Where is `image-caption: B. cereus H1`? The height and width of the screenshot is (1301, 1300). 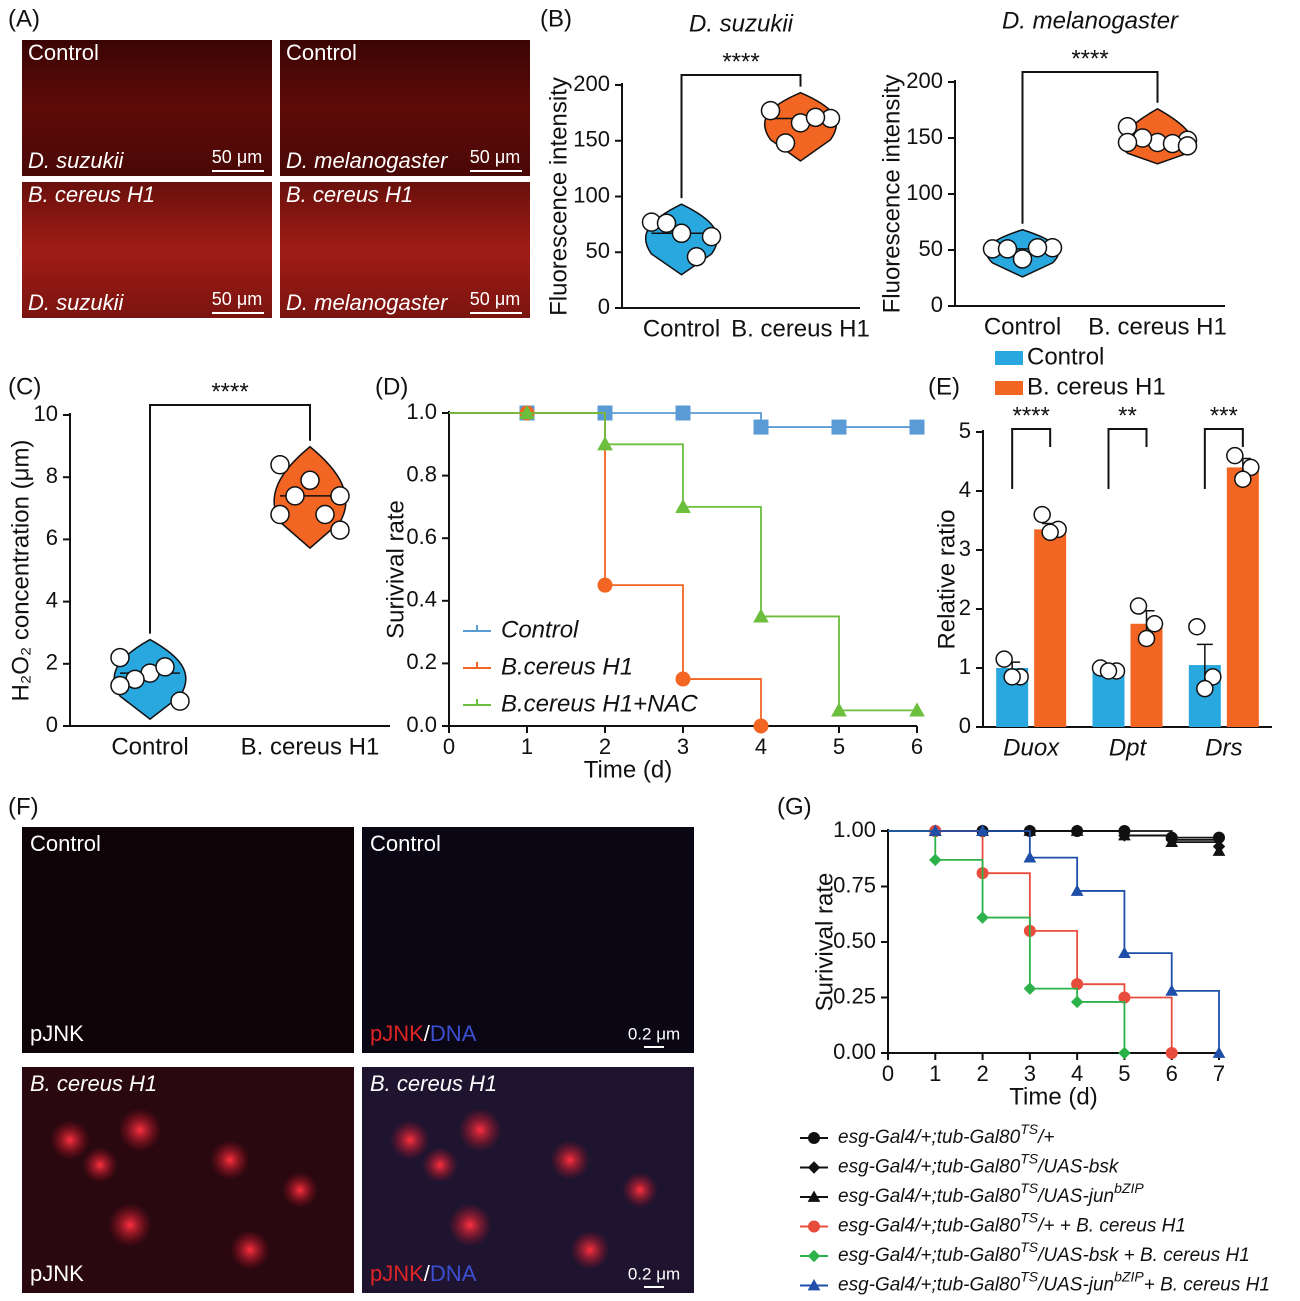
image-caption: B. cereus H1 is located at coordinates (91, 194).